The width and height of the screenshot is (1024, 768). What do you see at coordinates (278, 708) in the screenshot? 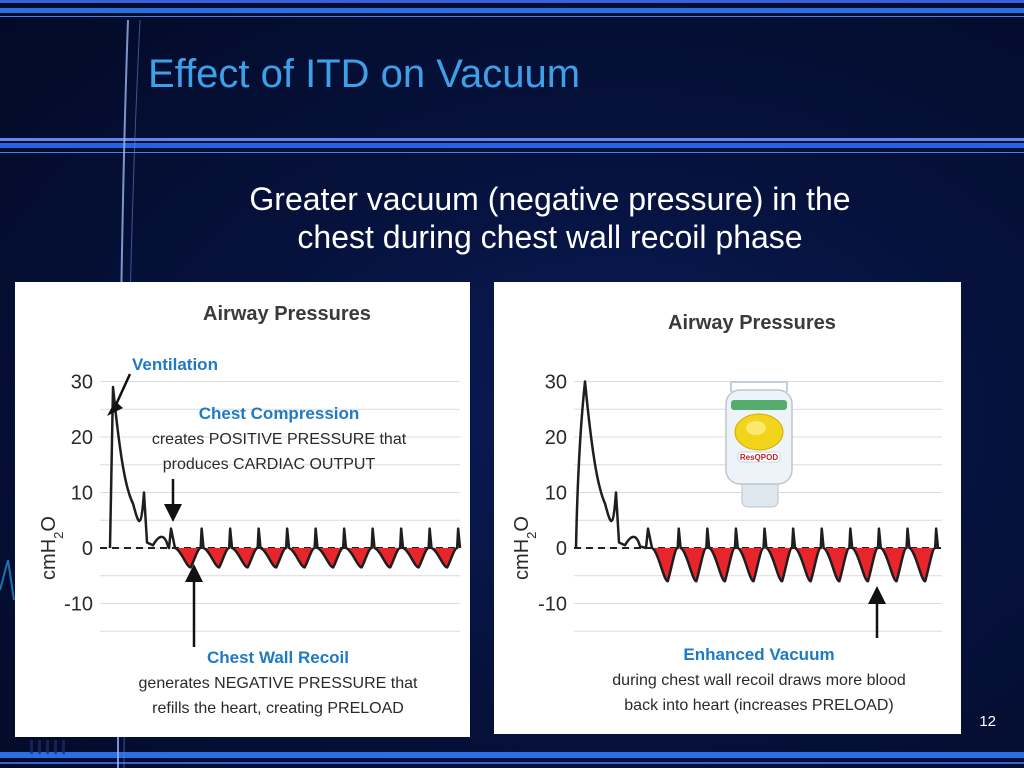
I see `recoil-text-2: refills the heart, creating PRELOAD` at bounding box center [278, 708].